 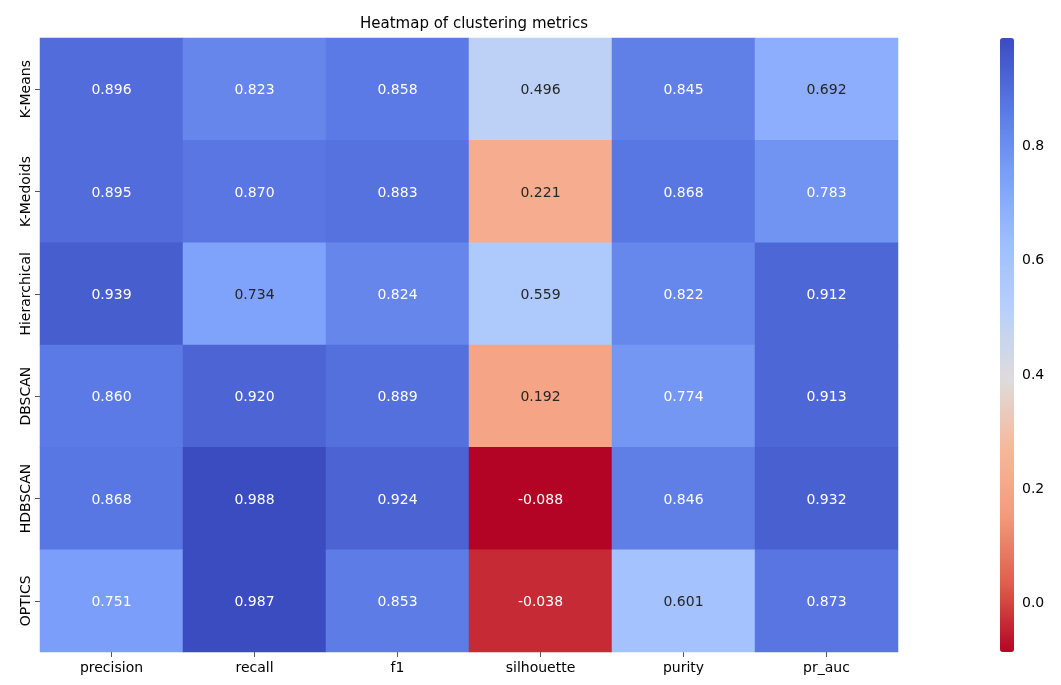 What do you see at coordinates (826, 396) in the screenshot?
I see `data-label: 0.913` at bounding box center [826, 396].